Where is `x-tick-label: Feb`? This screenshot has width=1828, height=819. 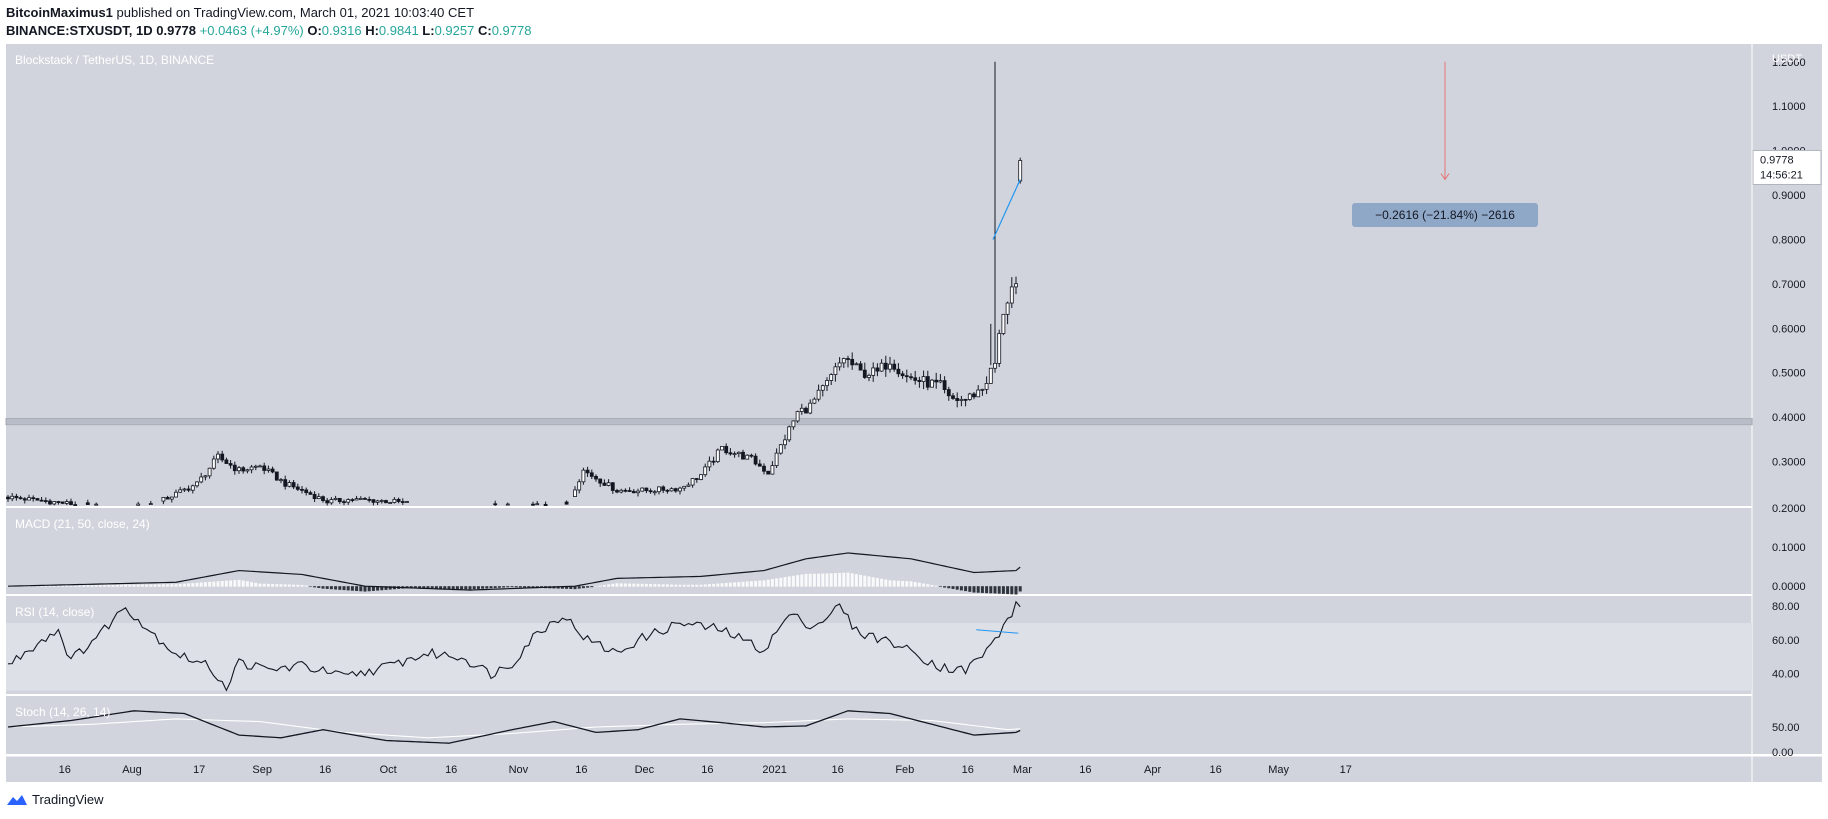
x-tick-label: Feb is located at coordinates (904, 770).